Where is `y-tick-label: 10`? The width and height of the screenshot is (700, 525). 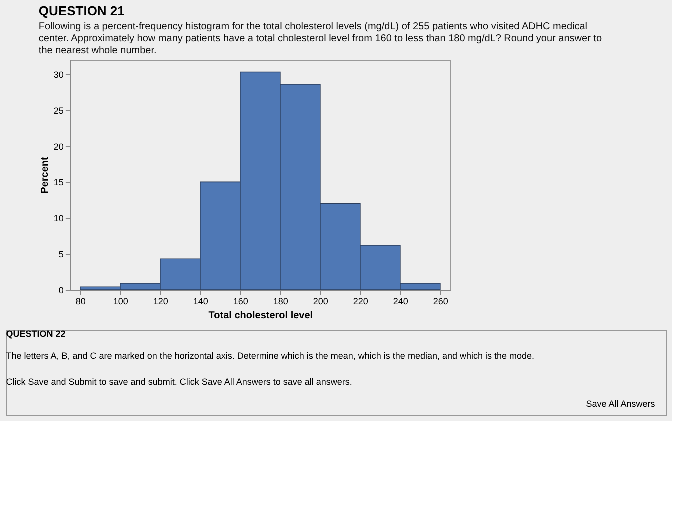
y-tick-label: 10 is located at coordinates (59, 219).